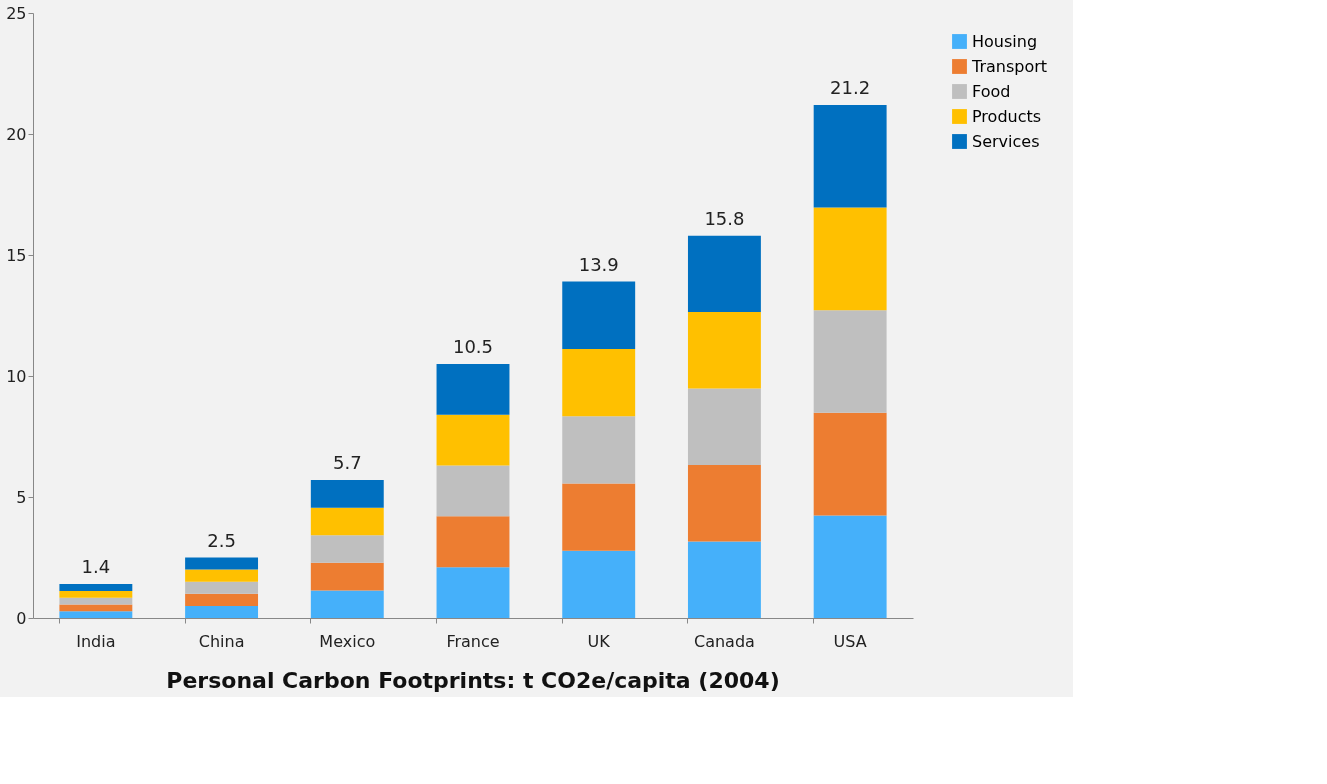  Describe the element at coordinates (221, 540) in the screenshot. I see `total-label: 2.5` at that location.